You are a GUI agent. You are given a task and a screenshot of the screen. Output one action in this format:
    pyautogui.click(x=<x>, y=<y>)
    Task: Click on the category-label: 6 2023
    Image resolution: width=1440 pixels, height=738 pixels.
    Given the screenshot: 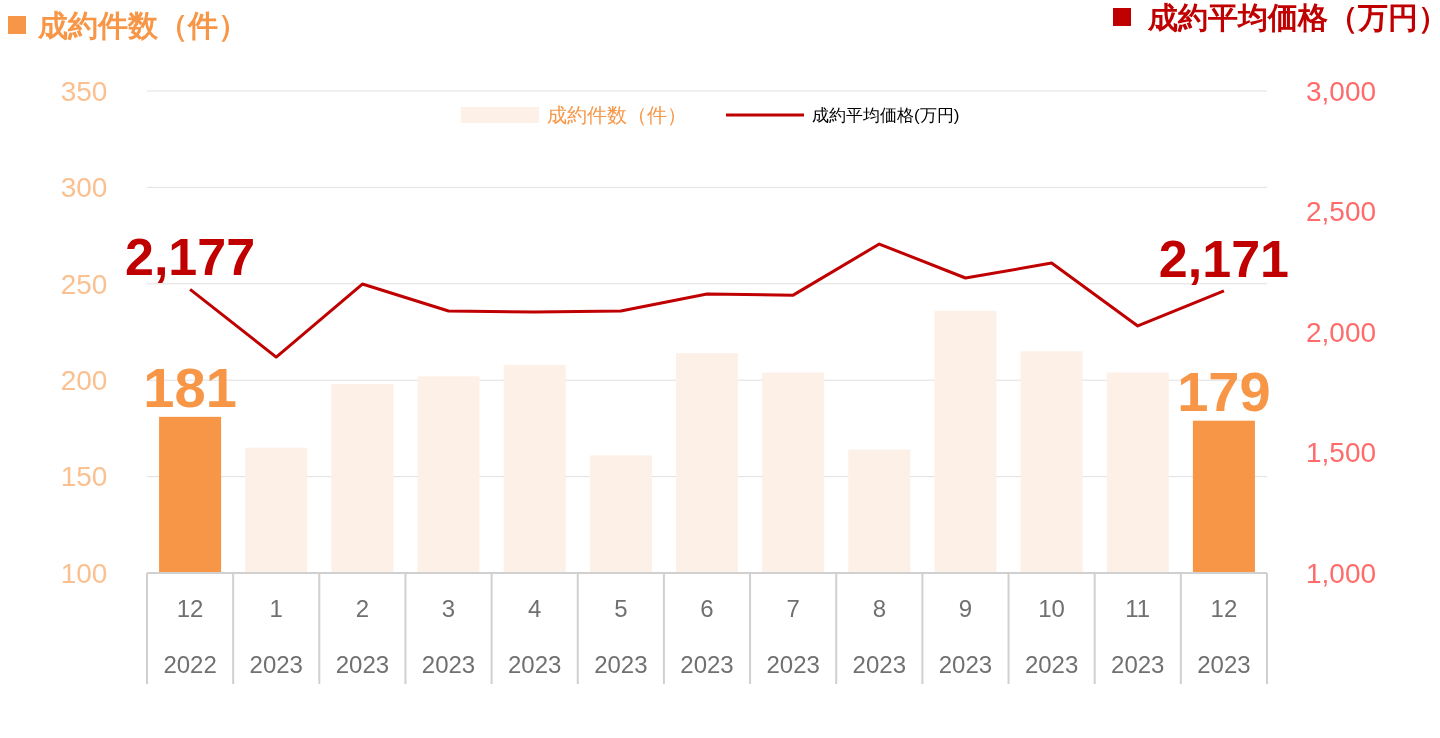 What is the action you would take?
    pyautogui.click(x=707, y=637)
    